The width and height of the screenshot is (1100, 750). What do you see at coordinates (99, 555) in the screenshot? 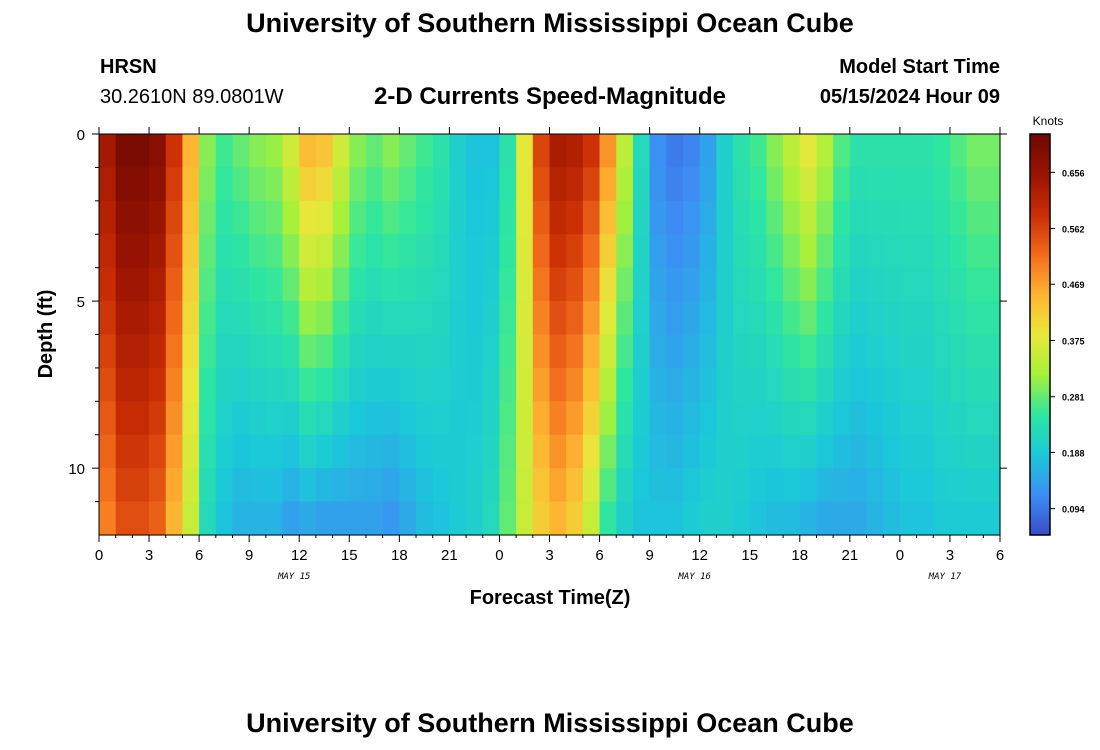
I see `x-tick-label: 0` at bounding box center [99, 555].